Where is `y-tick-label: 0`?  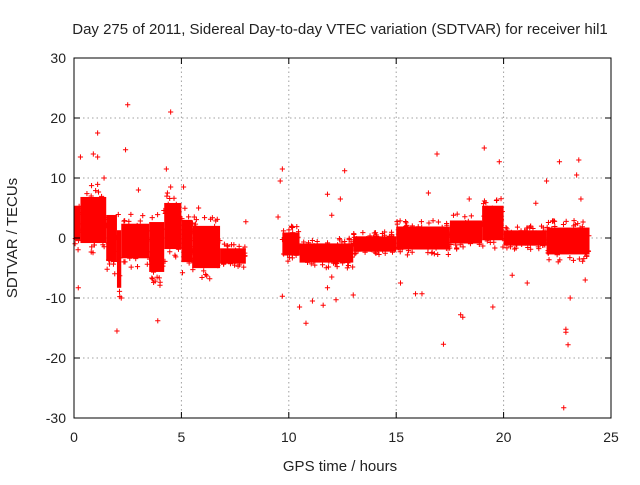
y-tick-label: 0 is located at coordinates (62, 238).